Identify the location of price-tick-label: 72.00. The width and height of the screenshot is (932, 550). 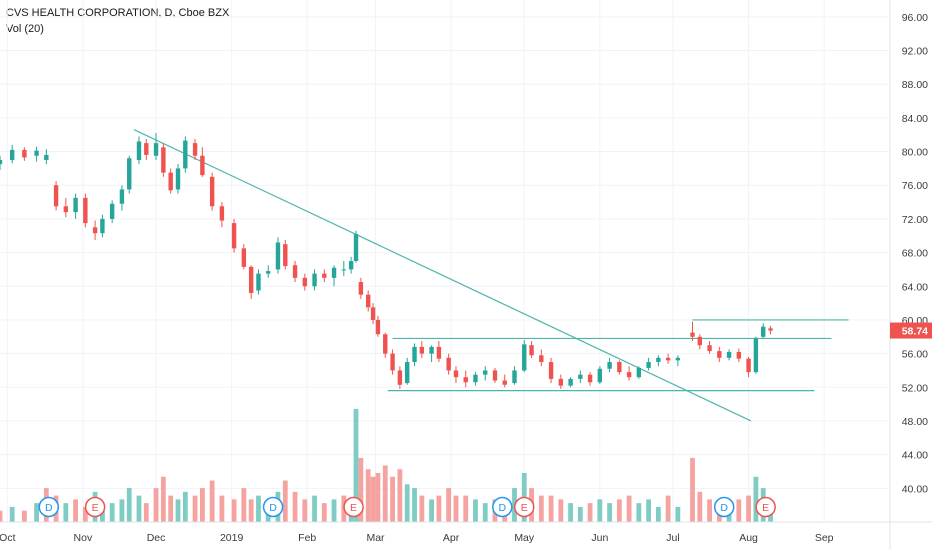
(915, 220).